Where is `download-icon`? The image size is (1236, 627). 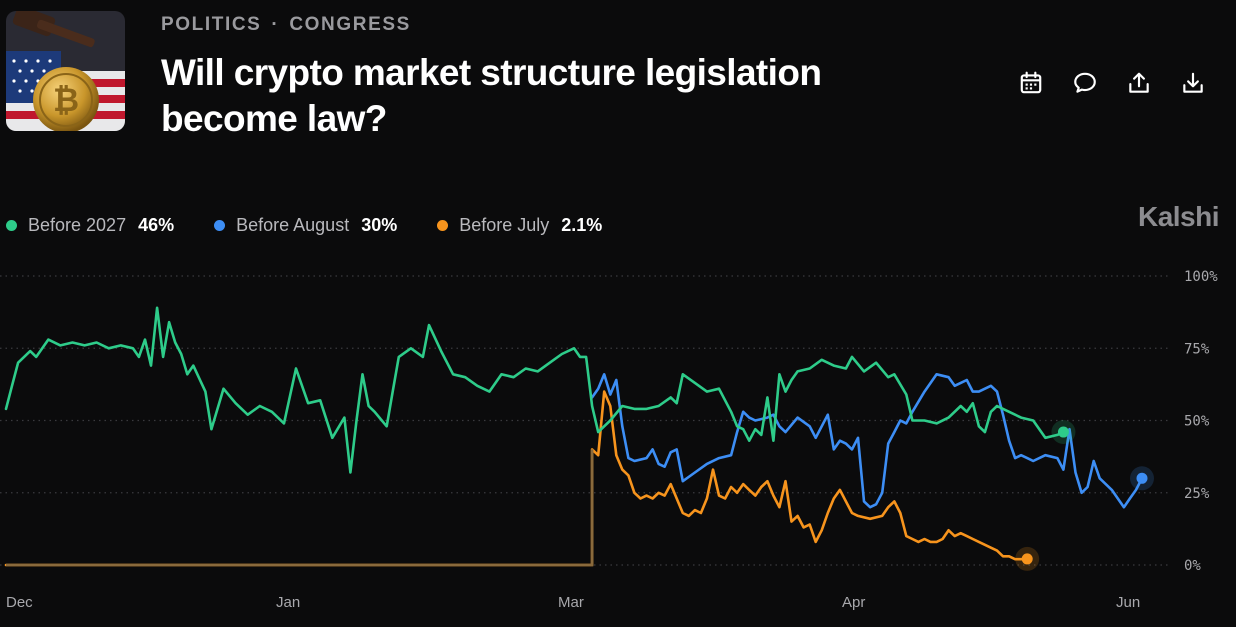
download-icon is located at coordinates (1193, 82).